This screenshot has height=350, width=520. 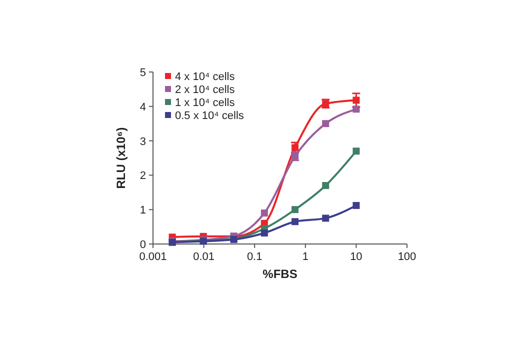 What do you see at coordinates (143, 176) in the screenshot?
I see `y-tick-label: 2` at bounding box center [143, 176].